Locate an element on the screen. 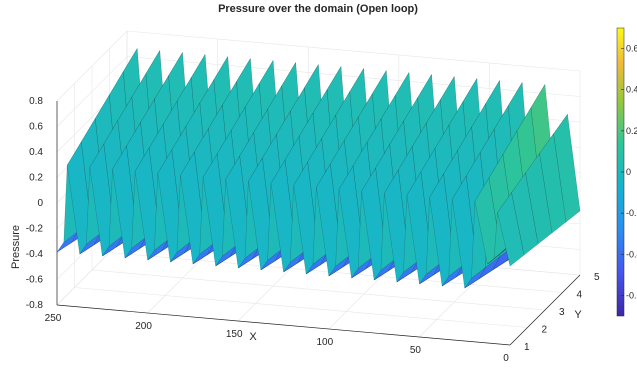 This screenshot has width=637, height=375. colorbar-tick-label: -0.4 is located at coordinates (631, 254).